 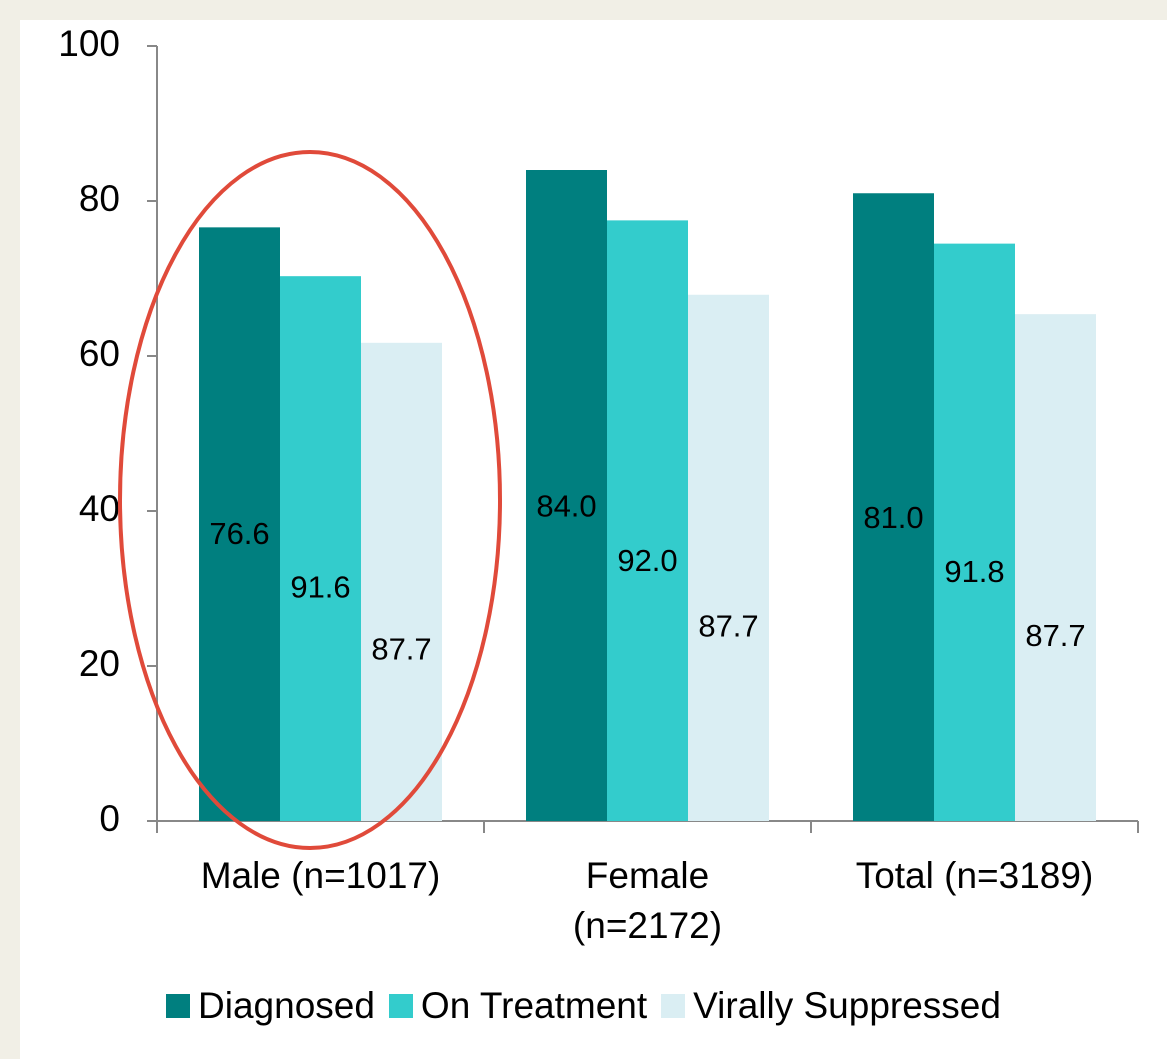 What do you see at coordinates (320, 875) in the screenshot?
I see `x-tick-label: Male (n=1017)` at bounding box center [320, 875].